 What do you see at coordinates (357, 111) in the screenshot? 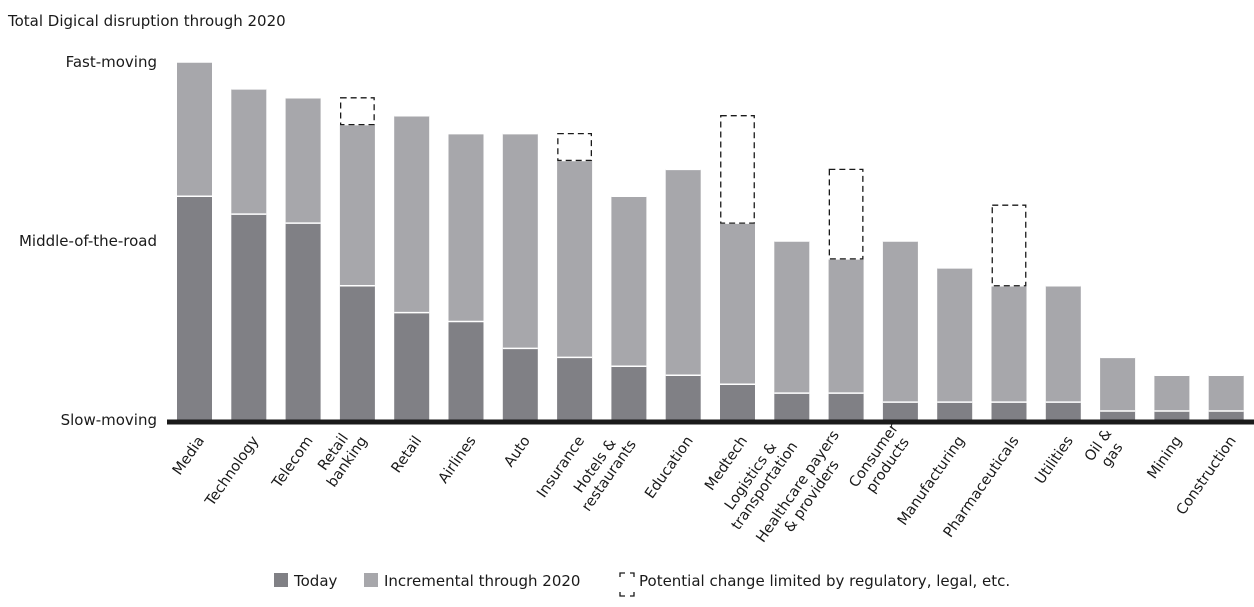
I see `bar-potential-retail-banking` at bounding box center [357, 111].